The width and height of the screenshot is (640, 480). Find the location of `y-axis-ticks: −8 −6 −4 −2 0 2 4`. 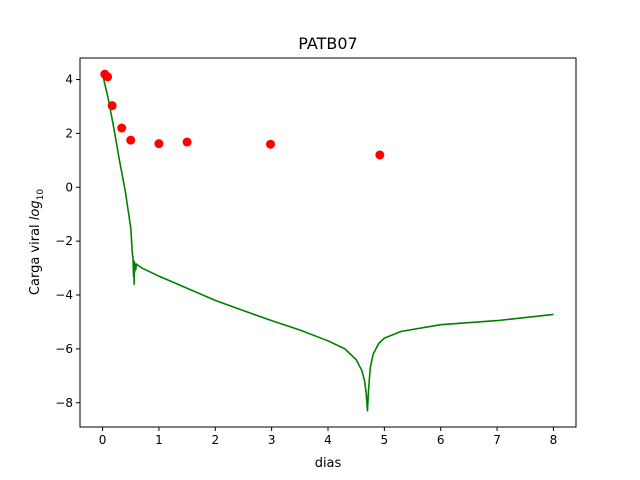

y-axis-ticks: −8 −6 −4 −2 0 2 4 is located at coordinates (67, 241).